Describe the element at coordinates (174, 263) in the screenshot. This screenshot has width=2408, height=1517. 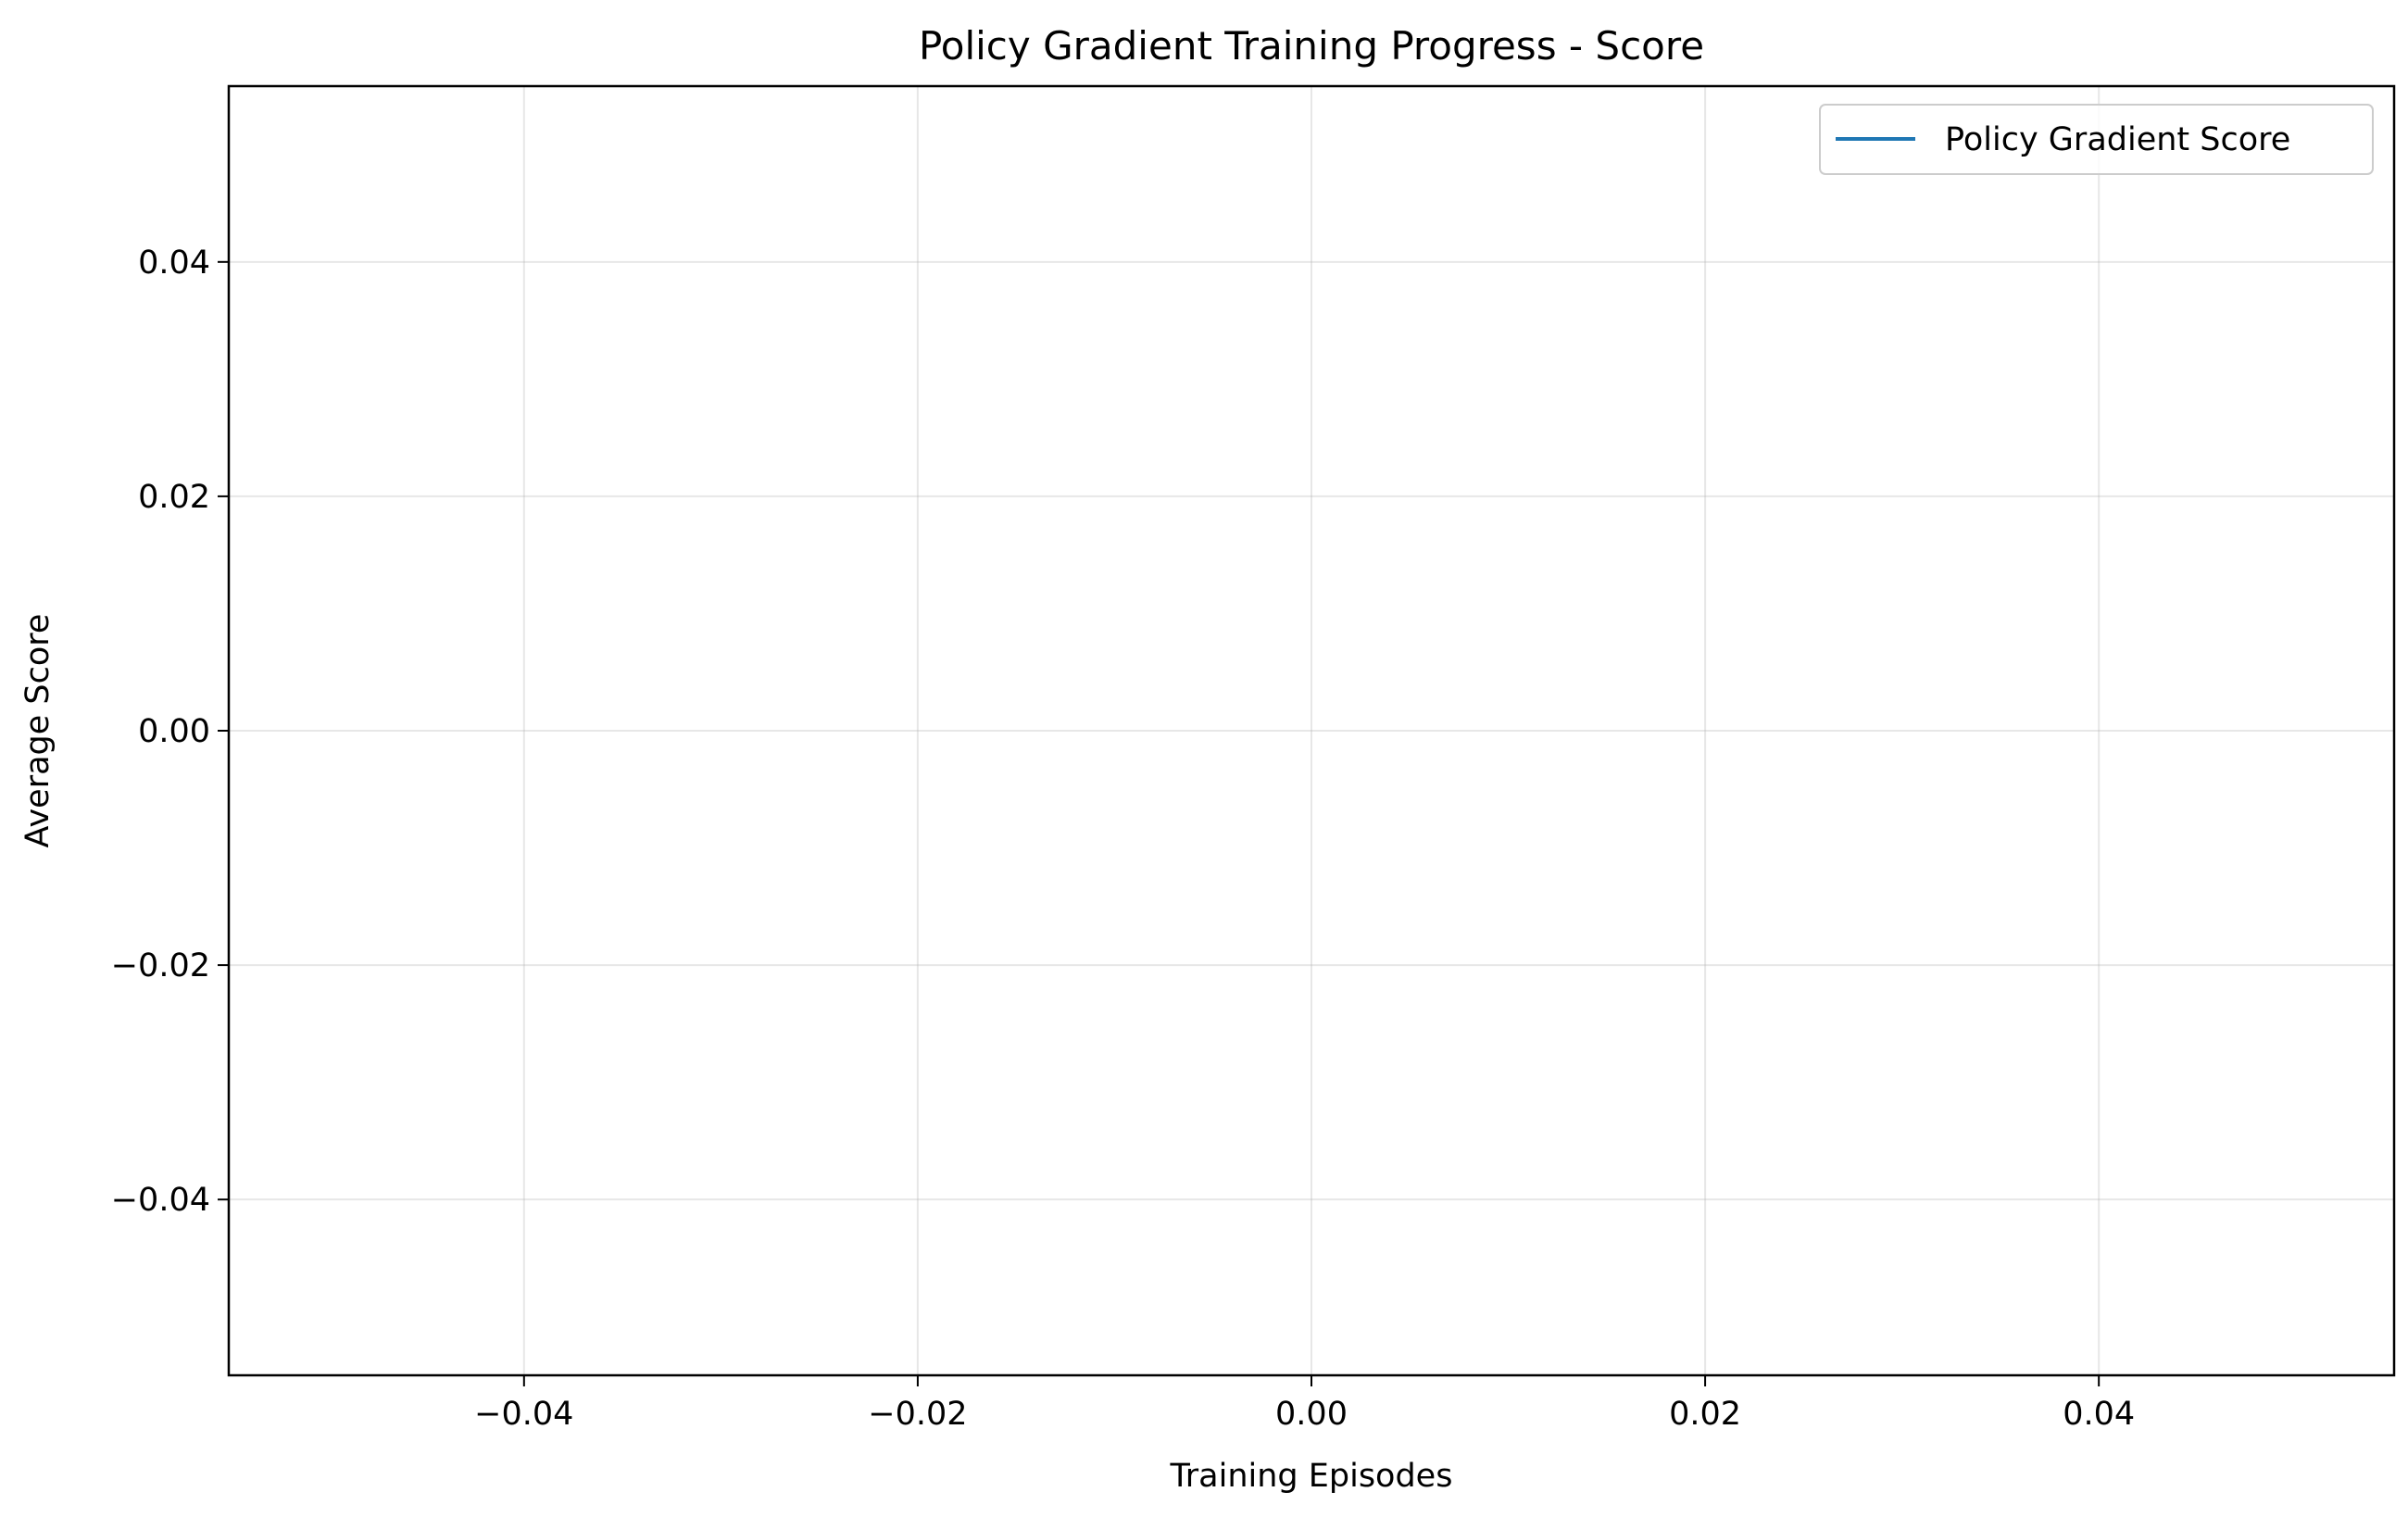
I see `y-tick-label: 0.04` at that location.